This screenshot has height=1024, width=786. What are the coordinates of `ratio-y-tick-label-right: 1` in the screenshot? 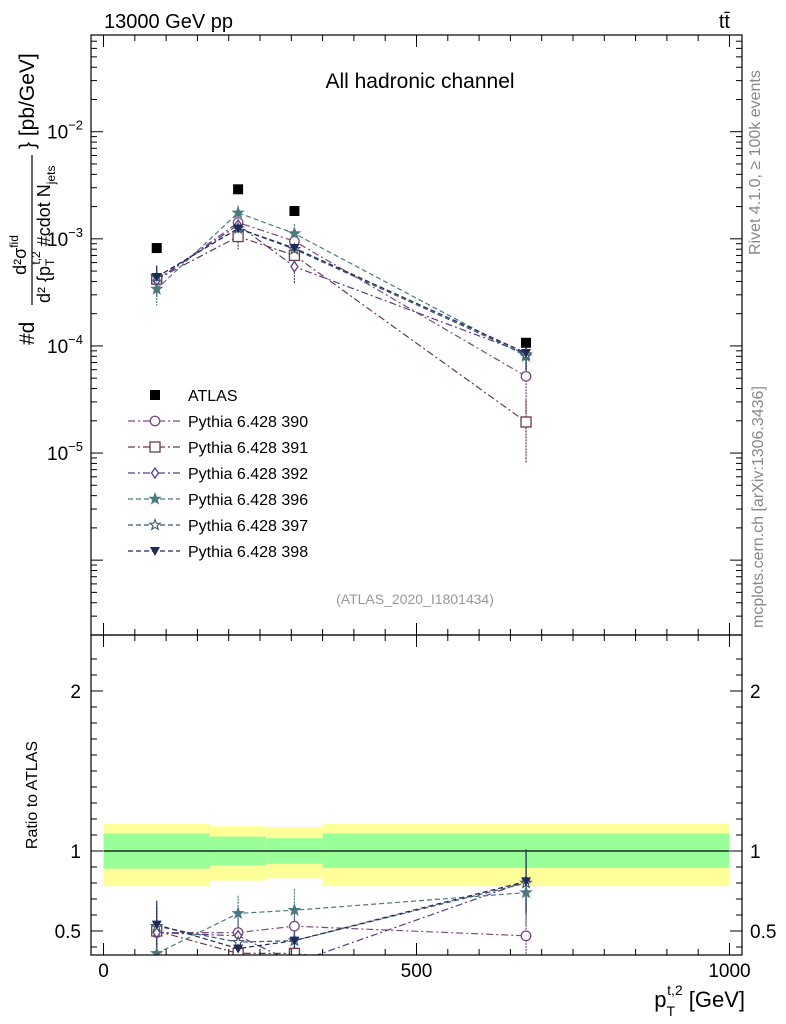 It's located at (755, 852).